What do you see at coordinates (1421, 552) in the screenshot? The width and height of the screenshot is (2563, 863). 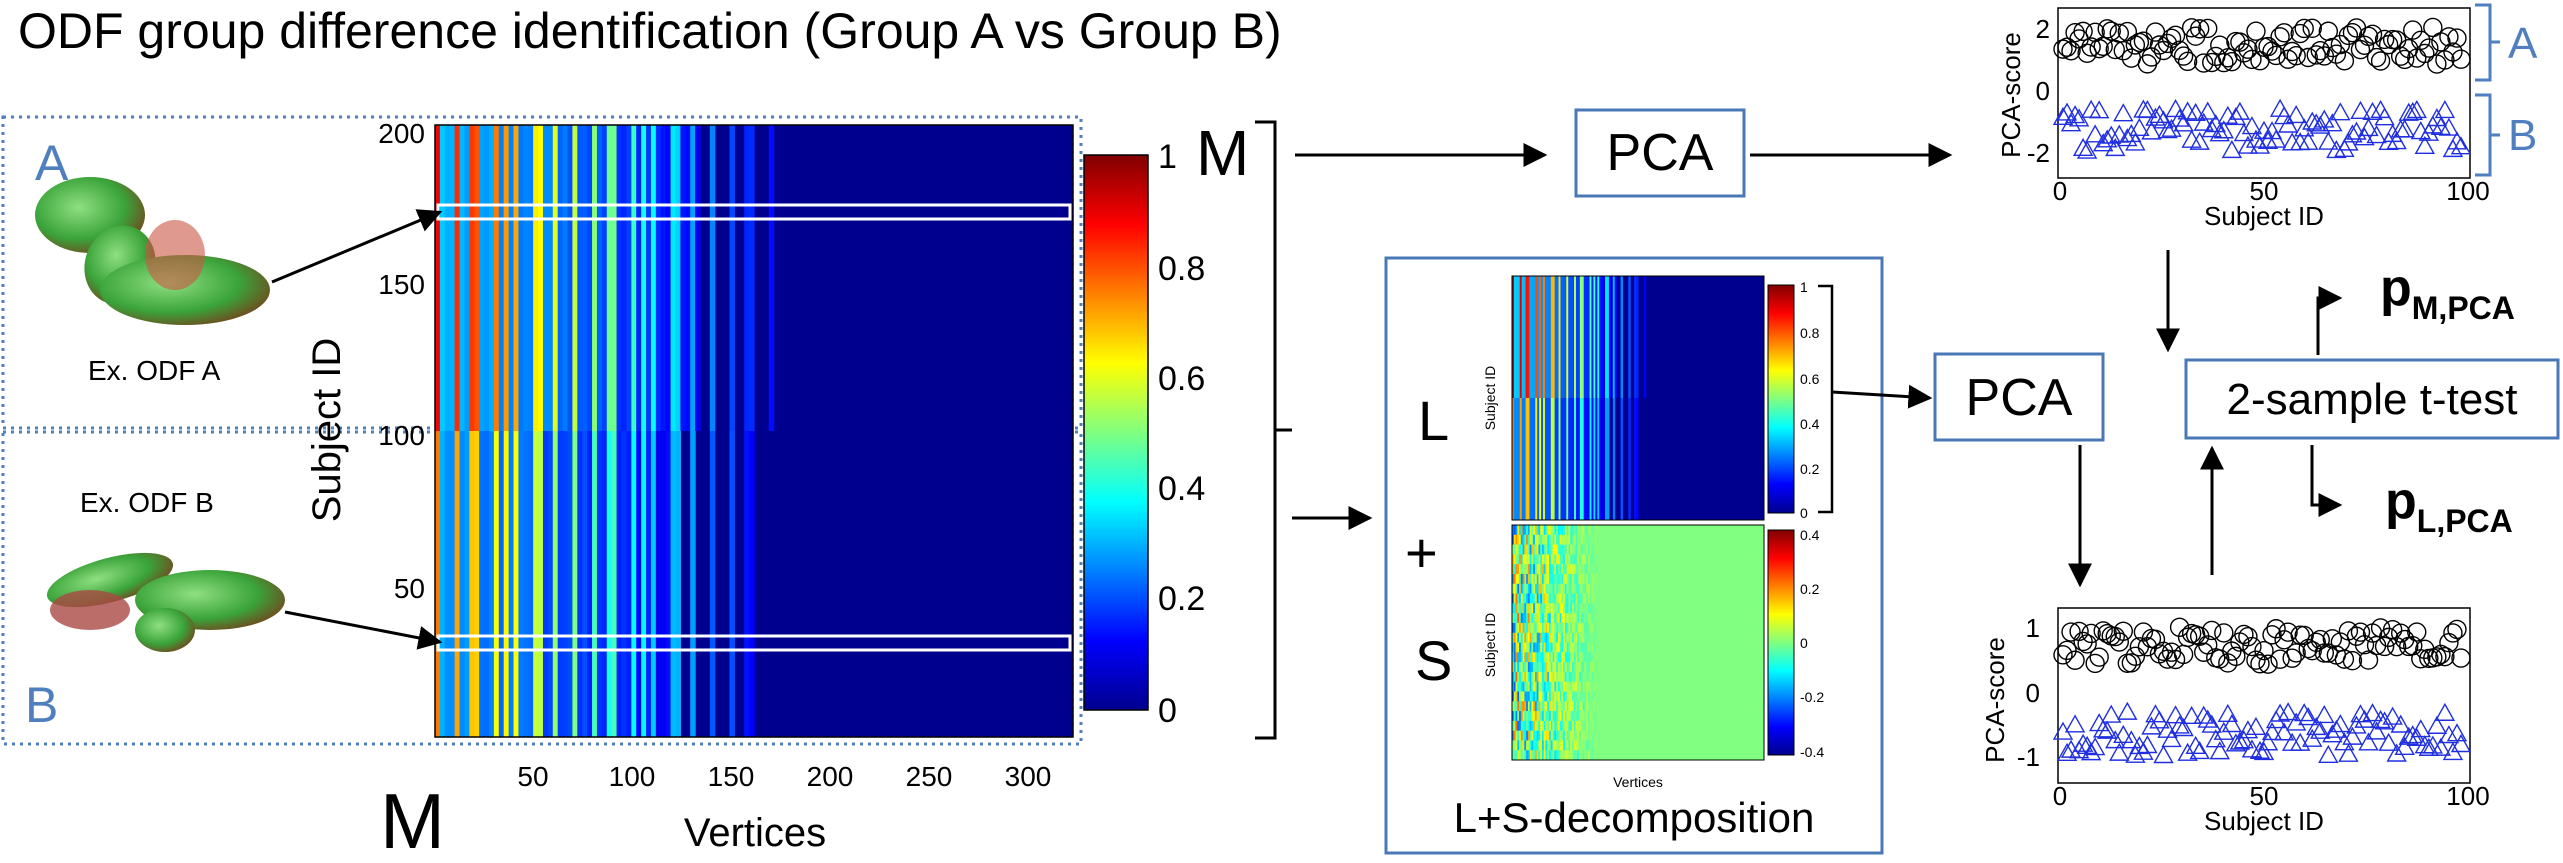 I see `decomp-plus: +` at bounding box center [1421, 552].